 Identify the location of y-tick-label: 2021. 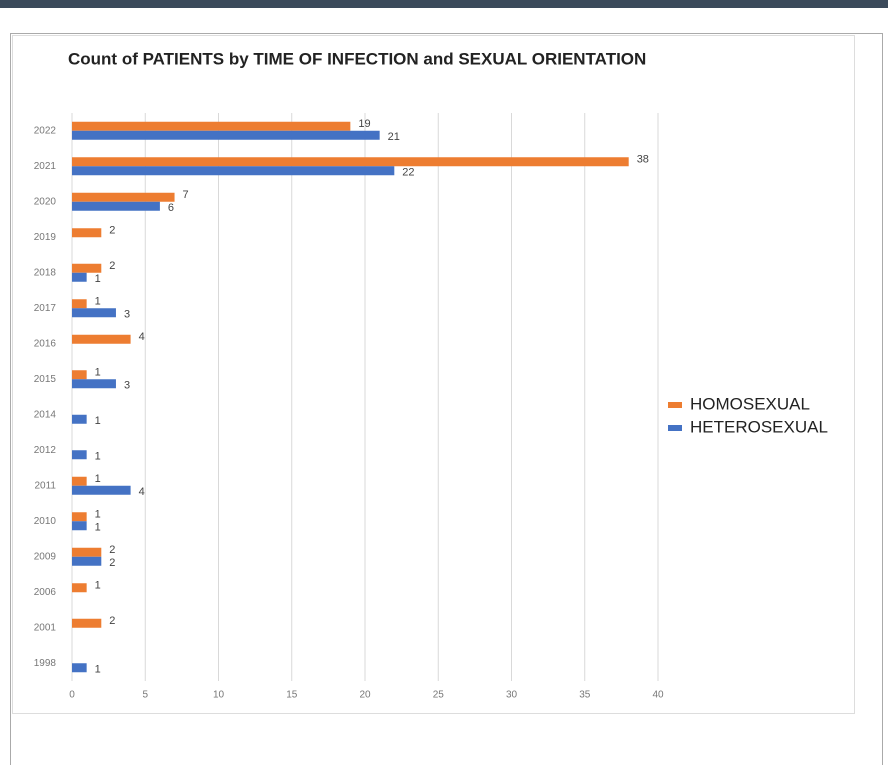
(45, 166).